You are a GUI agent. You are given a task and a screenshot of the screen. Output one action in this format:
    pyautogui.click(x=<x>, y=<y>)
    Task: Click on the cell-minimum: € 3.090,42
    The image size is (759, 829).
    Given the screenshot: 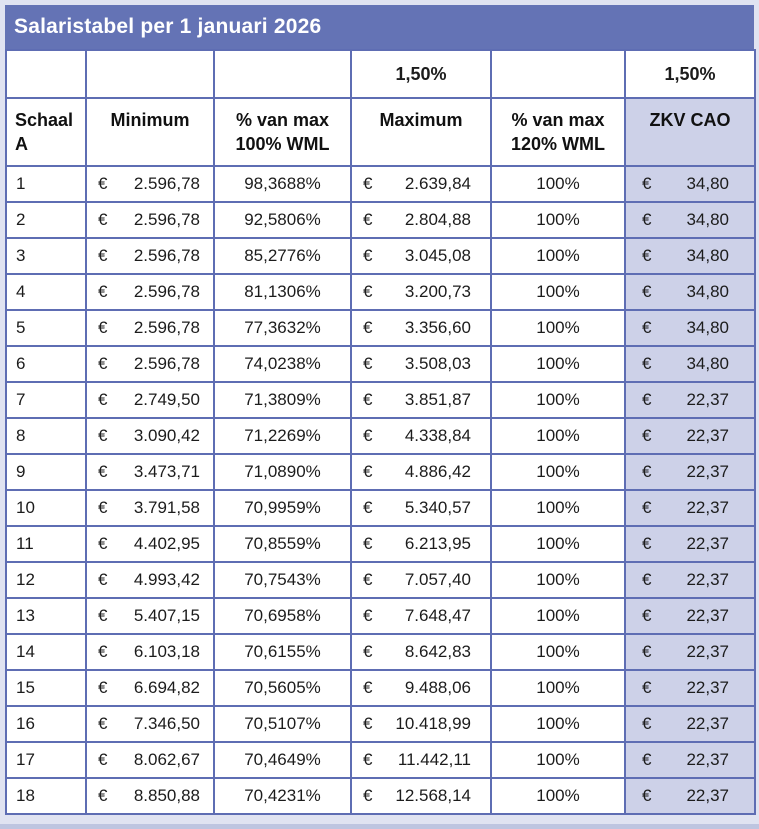 What is the action you would take?
    pyautogui.click(x=150, y=436)
    